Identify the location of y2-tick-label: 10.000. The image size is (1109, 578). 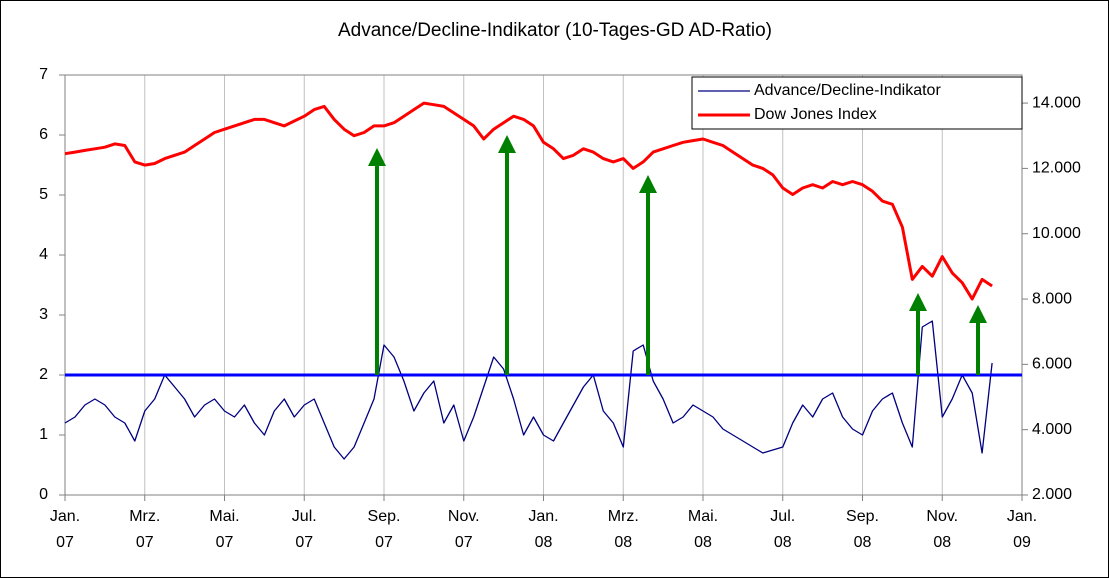
(1056, 233).